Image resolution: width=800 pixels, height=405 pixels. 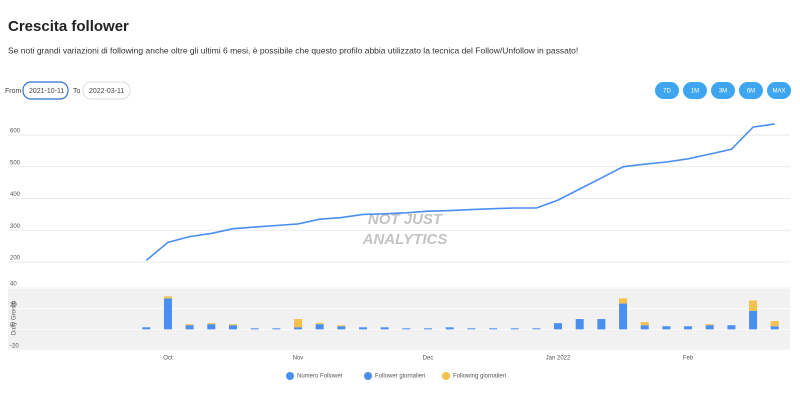 What do you see at coordinates (13, 285) in the screenshot?
I see `y-tick-label: 40` at bounding box center [13, 285].